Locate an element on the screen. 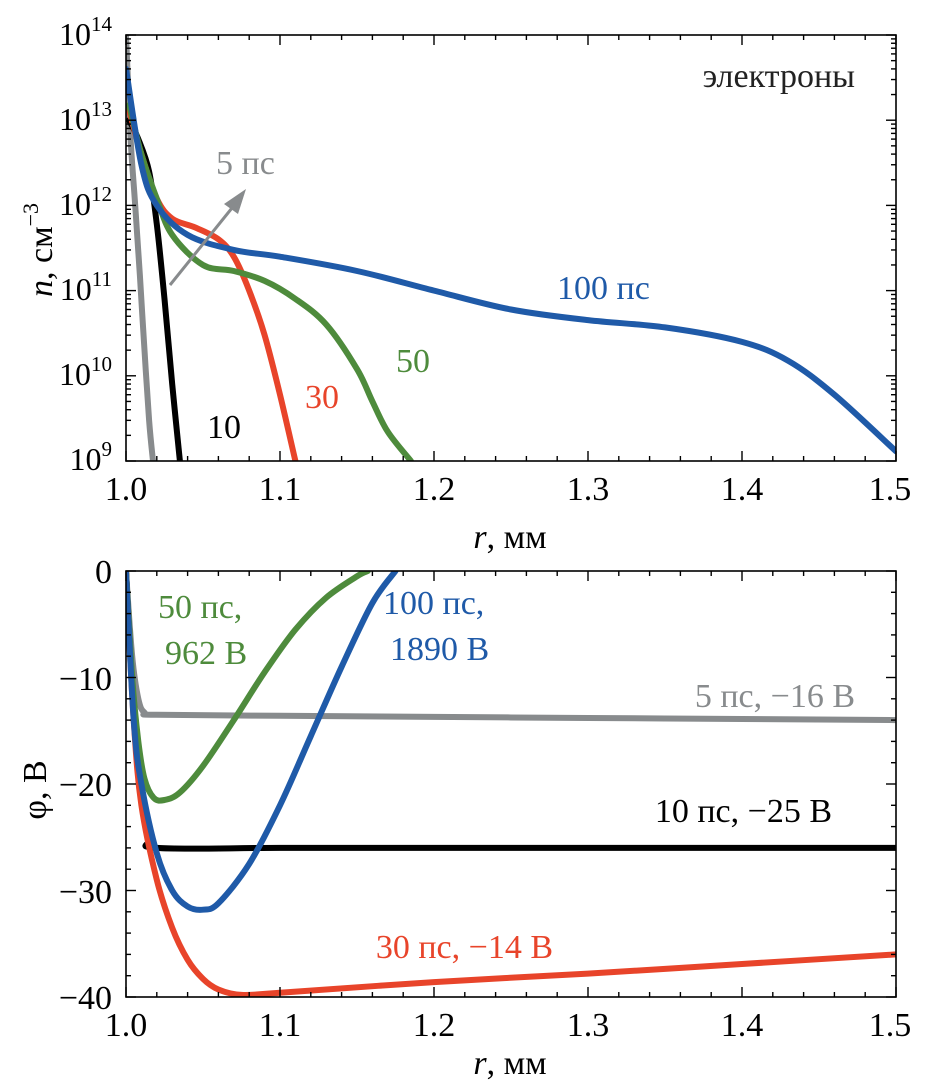 This screenshot has height=1084, width=926. bottom-ytick-label: −30 is located at coordinates (85, 892).